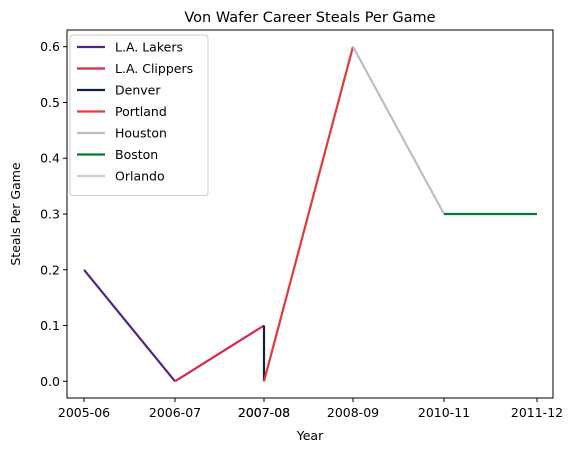  Describe the element at coordinates (136, 154) in the screenshot. I see `legend-label: Boston` at that location.